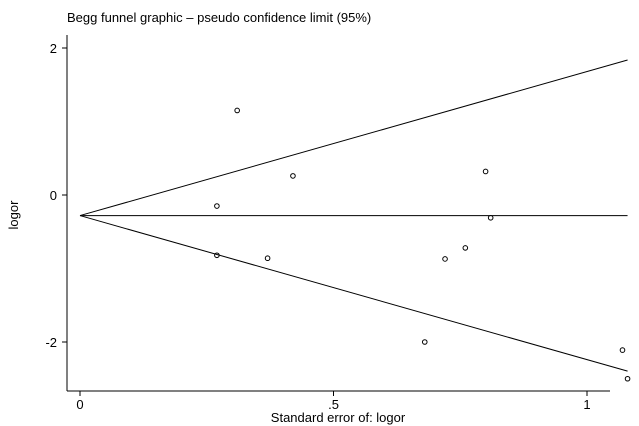  I want to click on x-axis-label: Standard error of: logor, so click(338, 417).